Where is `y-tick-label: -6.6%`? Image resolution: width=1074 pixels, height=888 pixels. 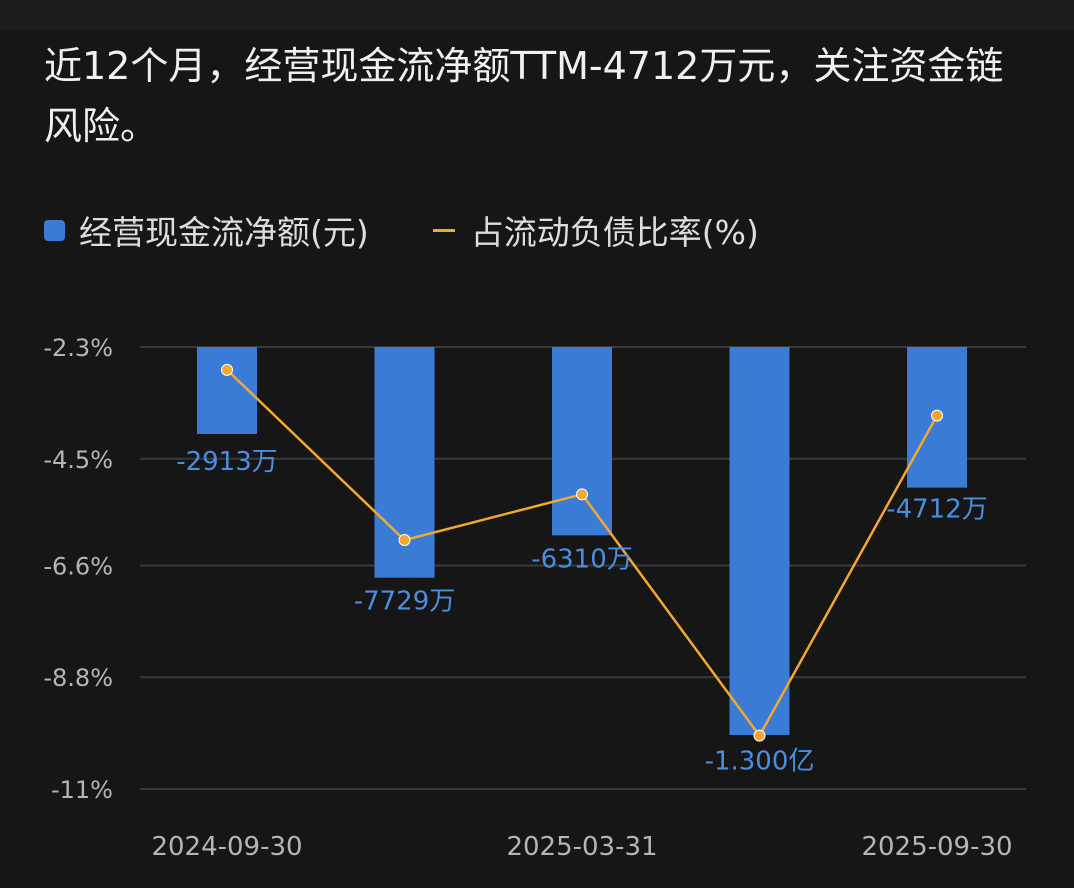
y-tick-label: -6.6% is located at coordinates (78, 566).